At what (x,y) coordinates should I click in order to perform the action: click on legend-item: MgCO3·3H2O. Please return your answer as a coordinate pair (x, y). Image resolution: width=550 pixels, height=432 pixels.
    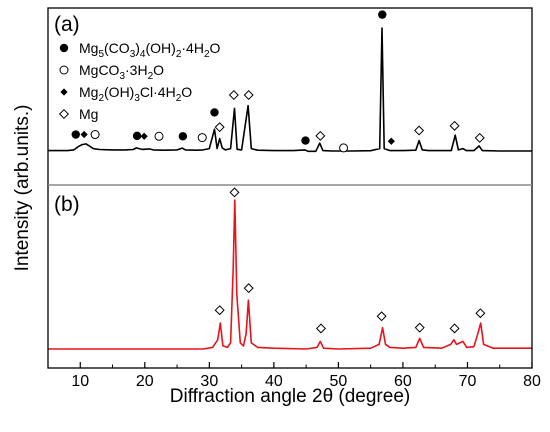
    Looking at the image, I should click on (111, 72).